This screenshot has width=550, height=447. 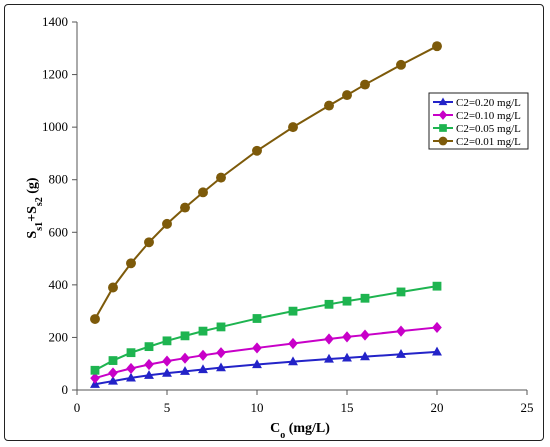 I want to click on y-tick-label: 800, so click(x=59, y=179).